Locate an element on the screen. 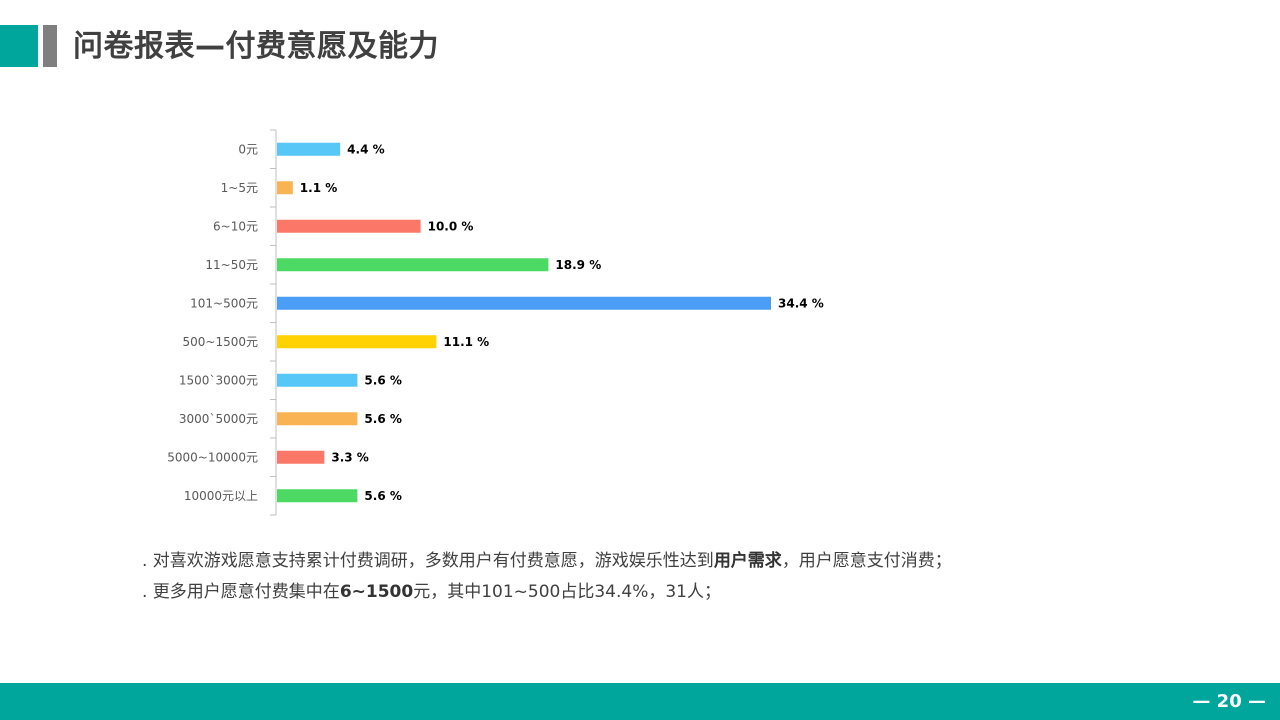 This screenshot has width=1280, height=720. note-2-emphasis: 6~1500 is located at coordinates (376, 592).